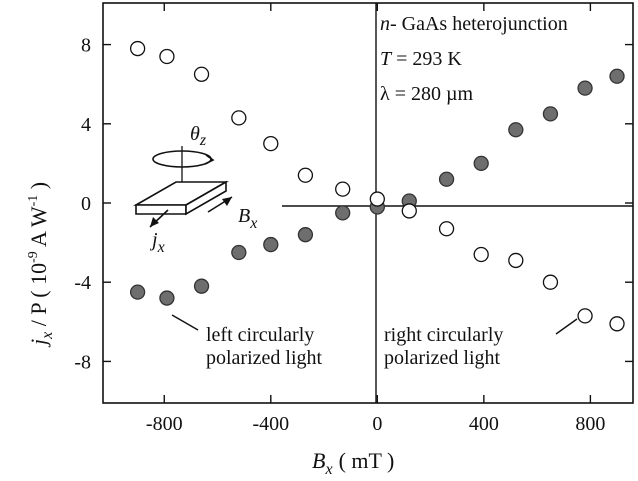  I want to click on inset-b-label: Bx, so click(247, 218).